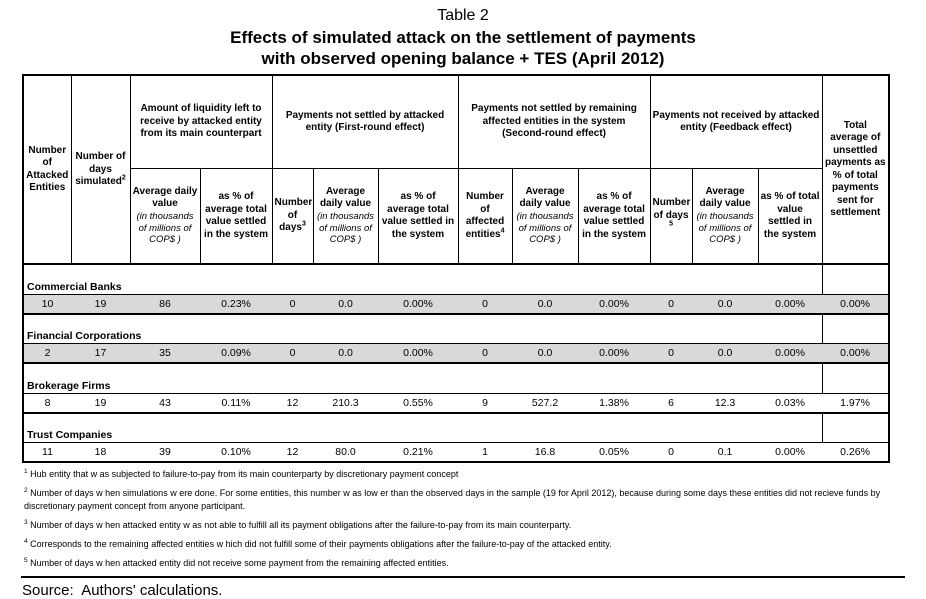 The width and height of the screenshot is (926, 599). I want to click on section-label-row: Brokerage Firms, so click(456, 378).